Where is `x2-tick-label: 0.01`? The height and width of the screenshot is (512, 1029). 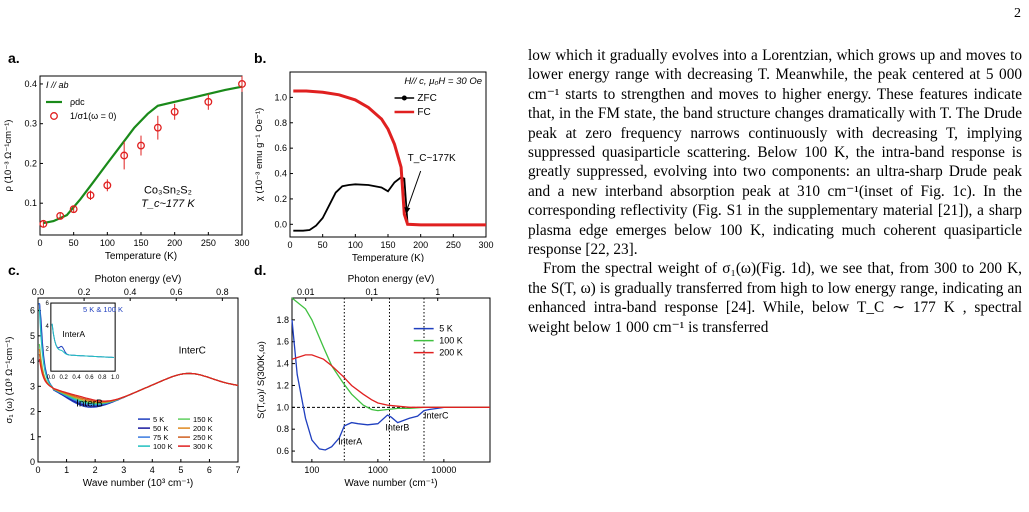 x2-tick-label: 0.01 is located at coordinates (306, 292).